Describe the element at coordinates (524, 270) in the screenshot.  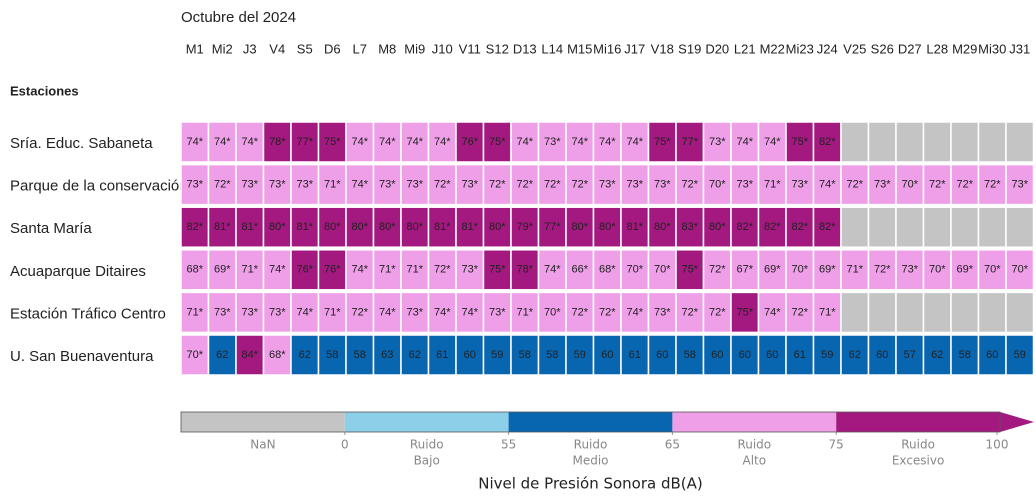
I see `cell-label: 78*` at that location.